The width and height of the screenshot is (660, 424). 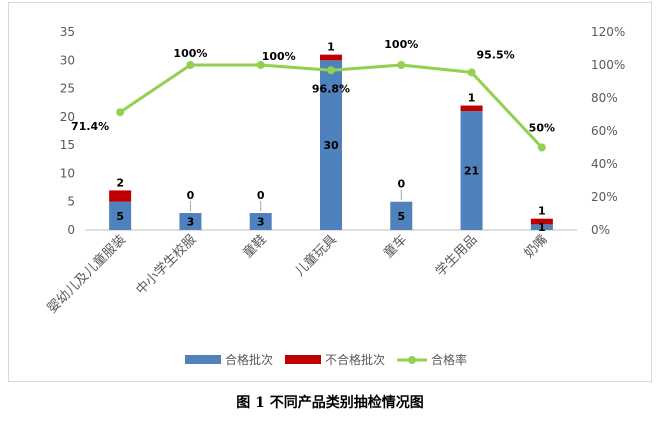 What do you see at coordinates (600, 230) in the screenshot?
I see `y-right-tick-label: 0%` at bounding box center [600, 230].